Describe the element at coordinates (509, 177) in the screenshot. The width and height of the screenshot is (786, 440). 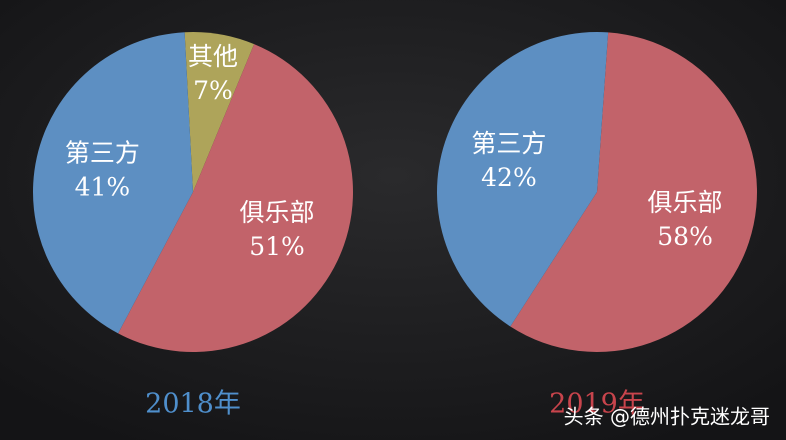
I see `slice-value-label: 42%` at that location.